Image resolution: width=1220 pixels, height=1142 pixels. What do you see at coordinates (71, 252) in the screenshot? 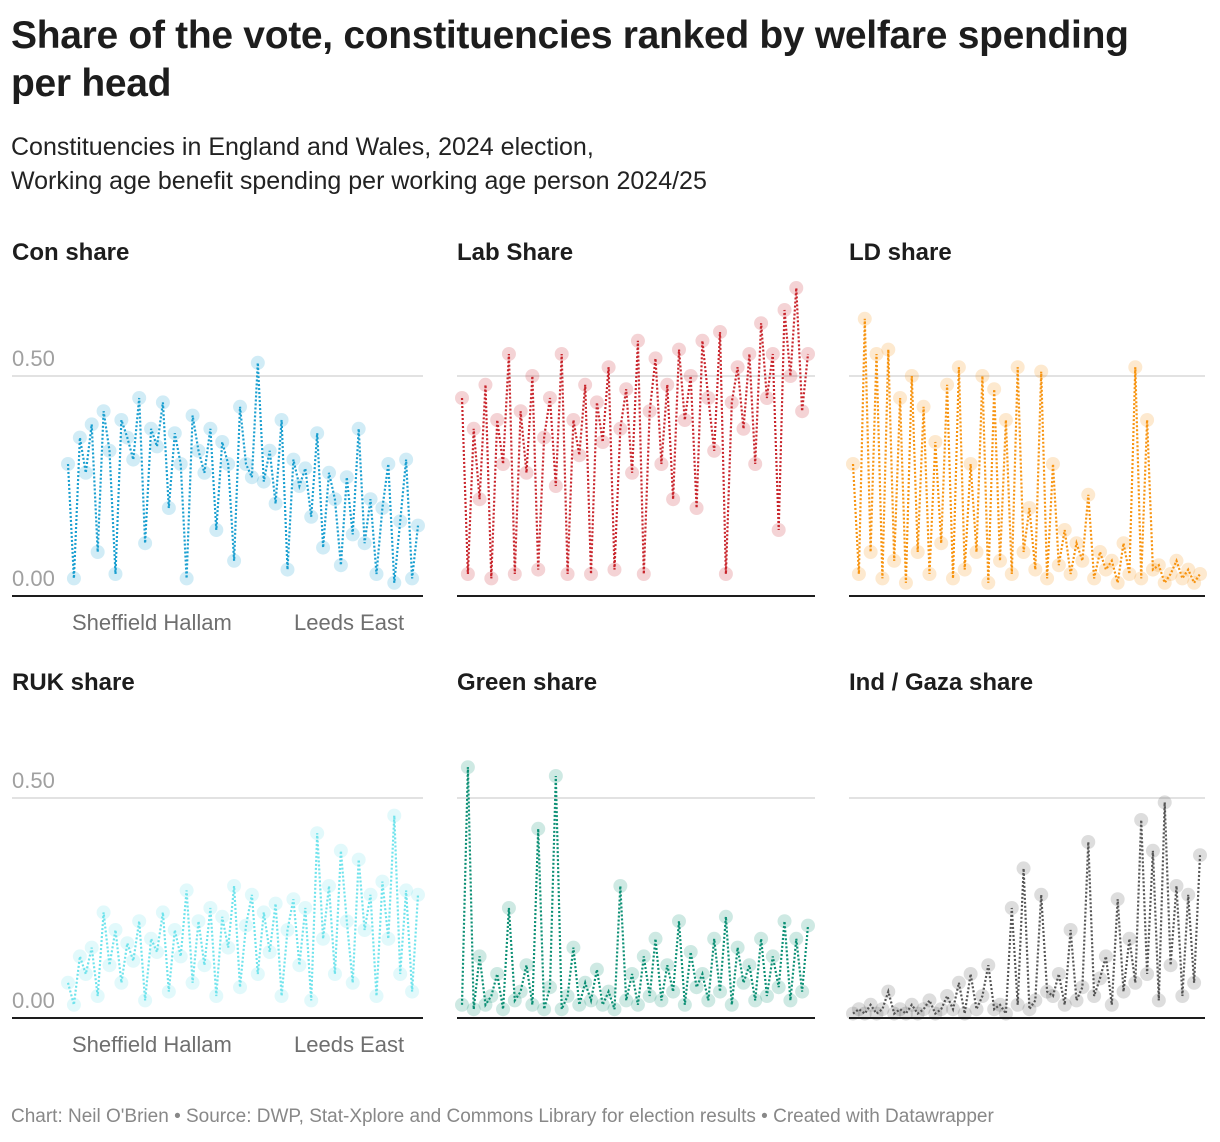
I see `panel-title: Con share` at bounding box center [71, 252].